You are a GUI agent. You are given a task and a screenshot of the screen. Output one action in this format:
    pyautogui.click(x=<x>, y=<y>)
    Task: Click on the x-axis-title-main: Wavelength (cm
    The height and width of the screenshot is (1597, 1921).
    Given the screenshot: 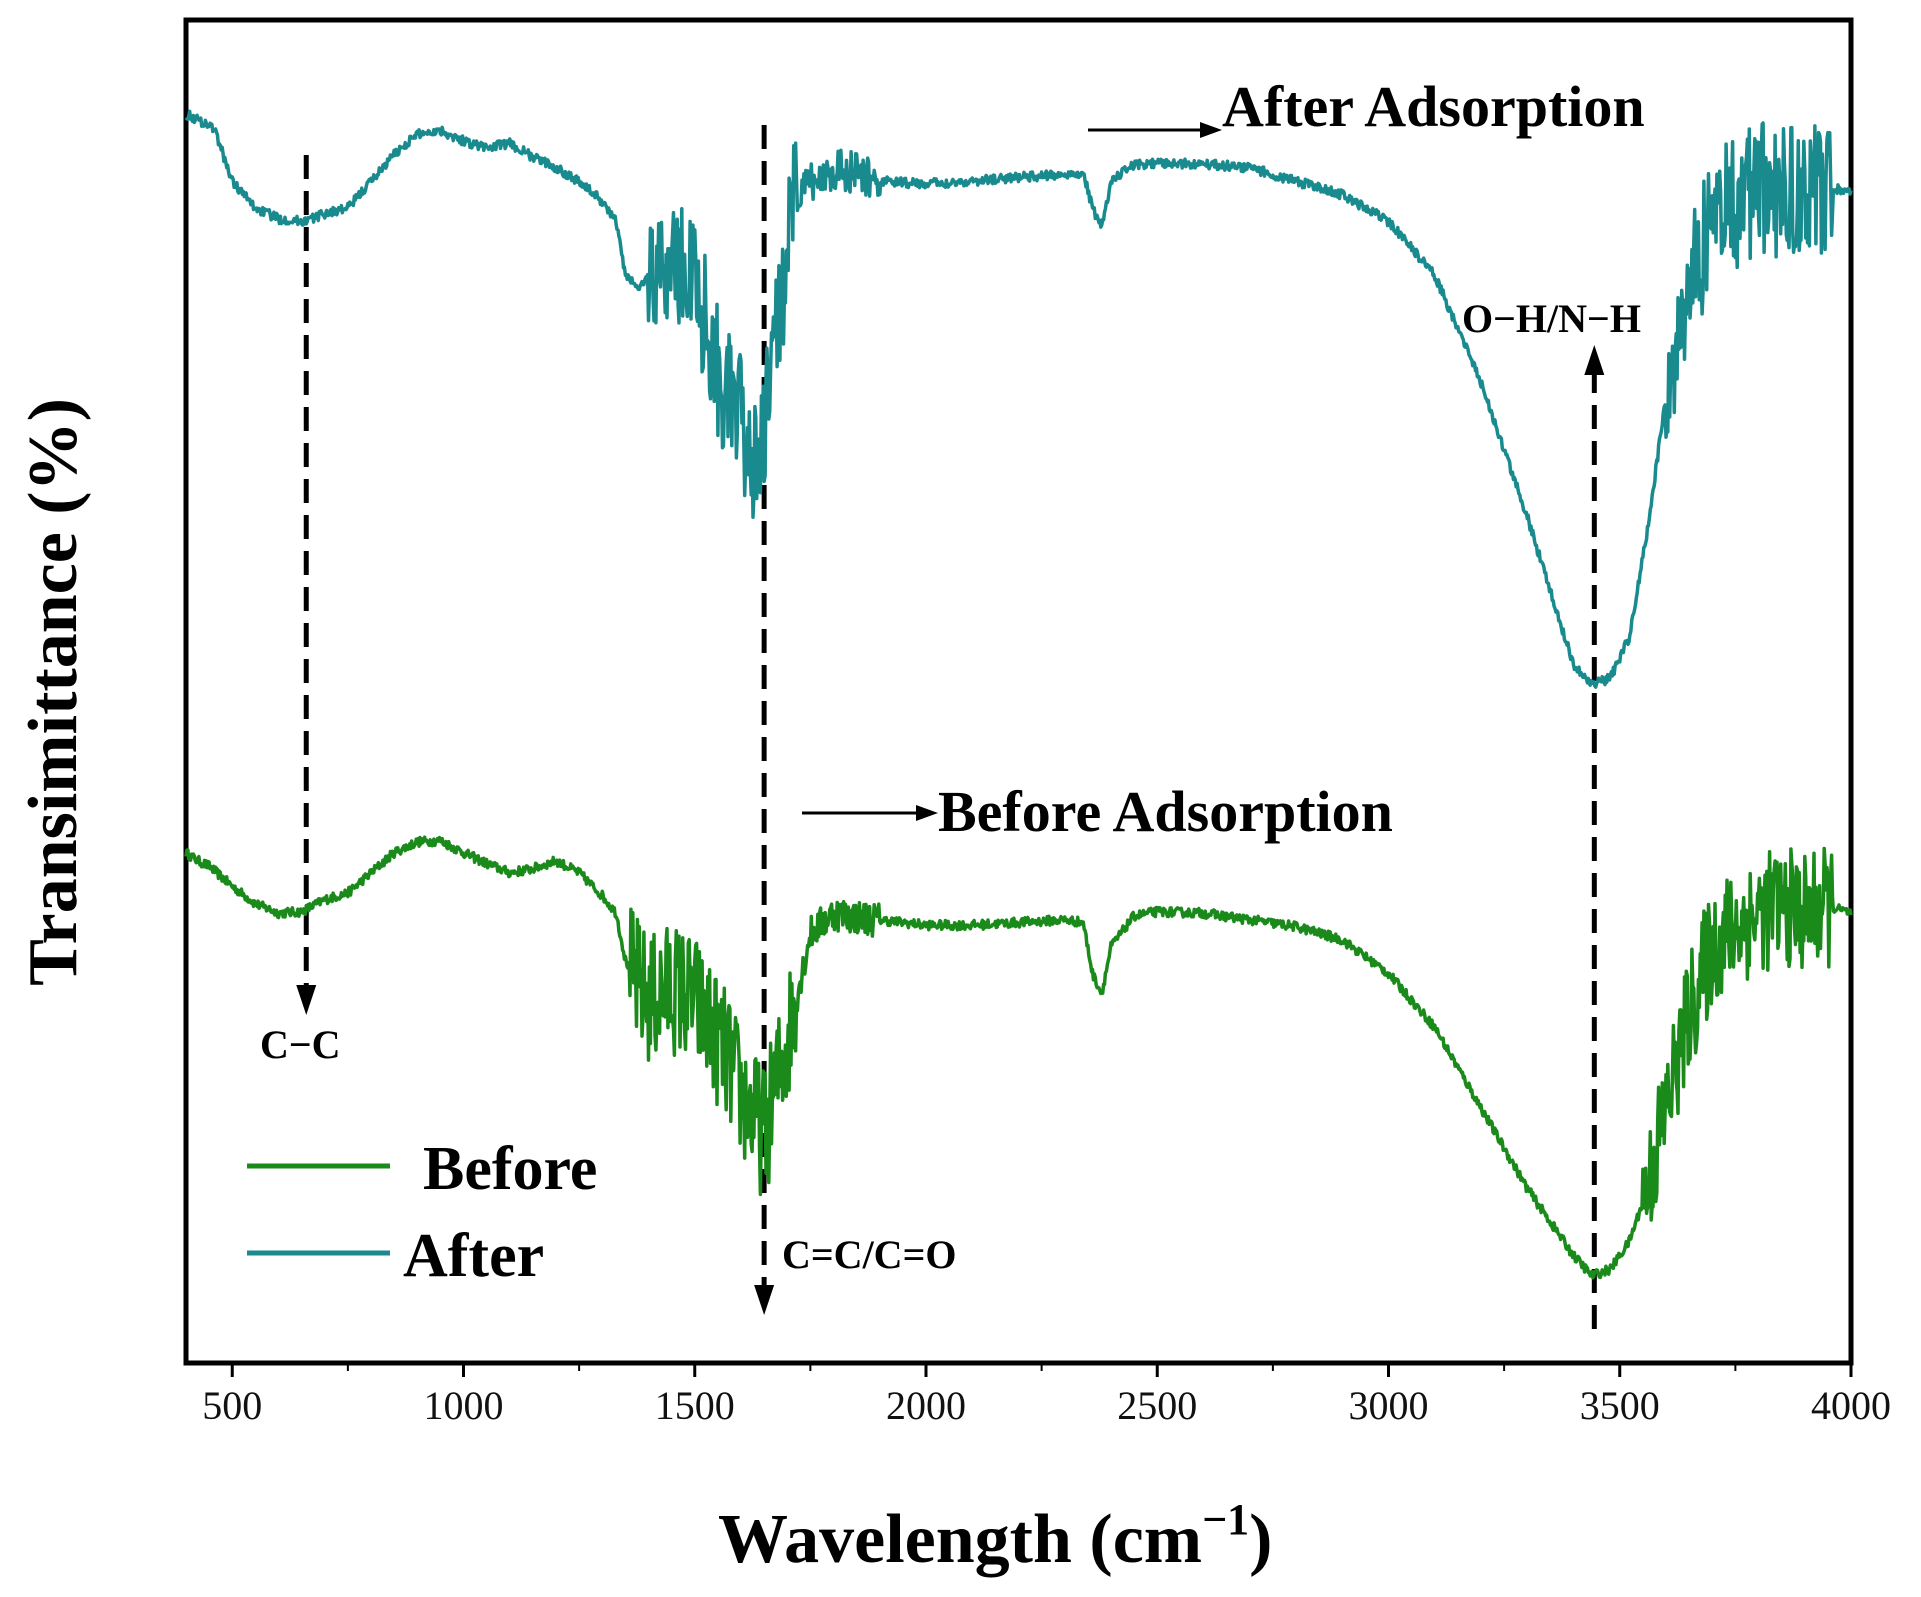 What is the action you would take?
    pyautogui.click(x=960, y=1539)
    